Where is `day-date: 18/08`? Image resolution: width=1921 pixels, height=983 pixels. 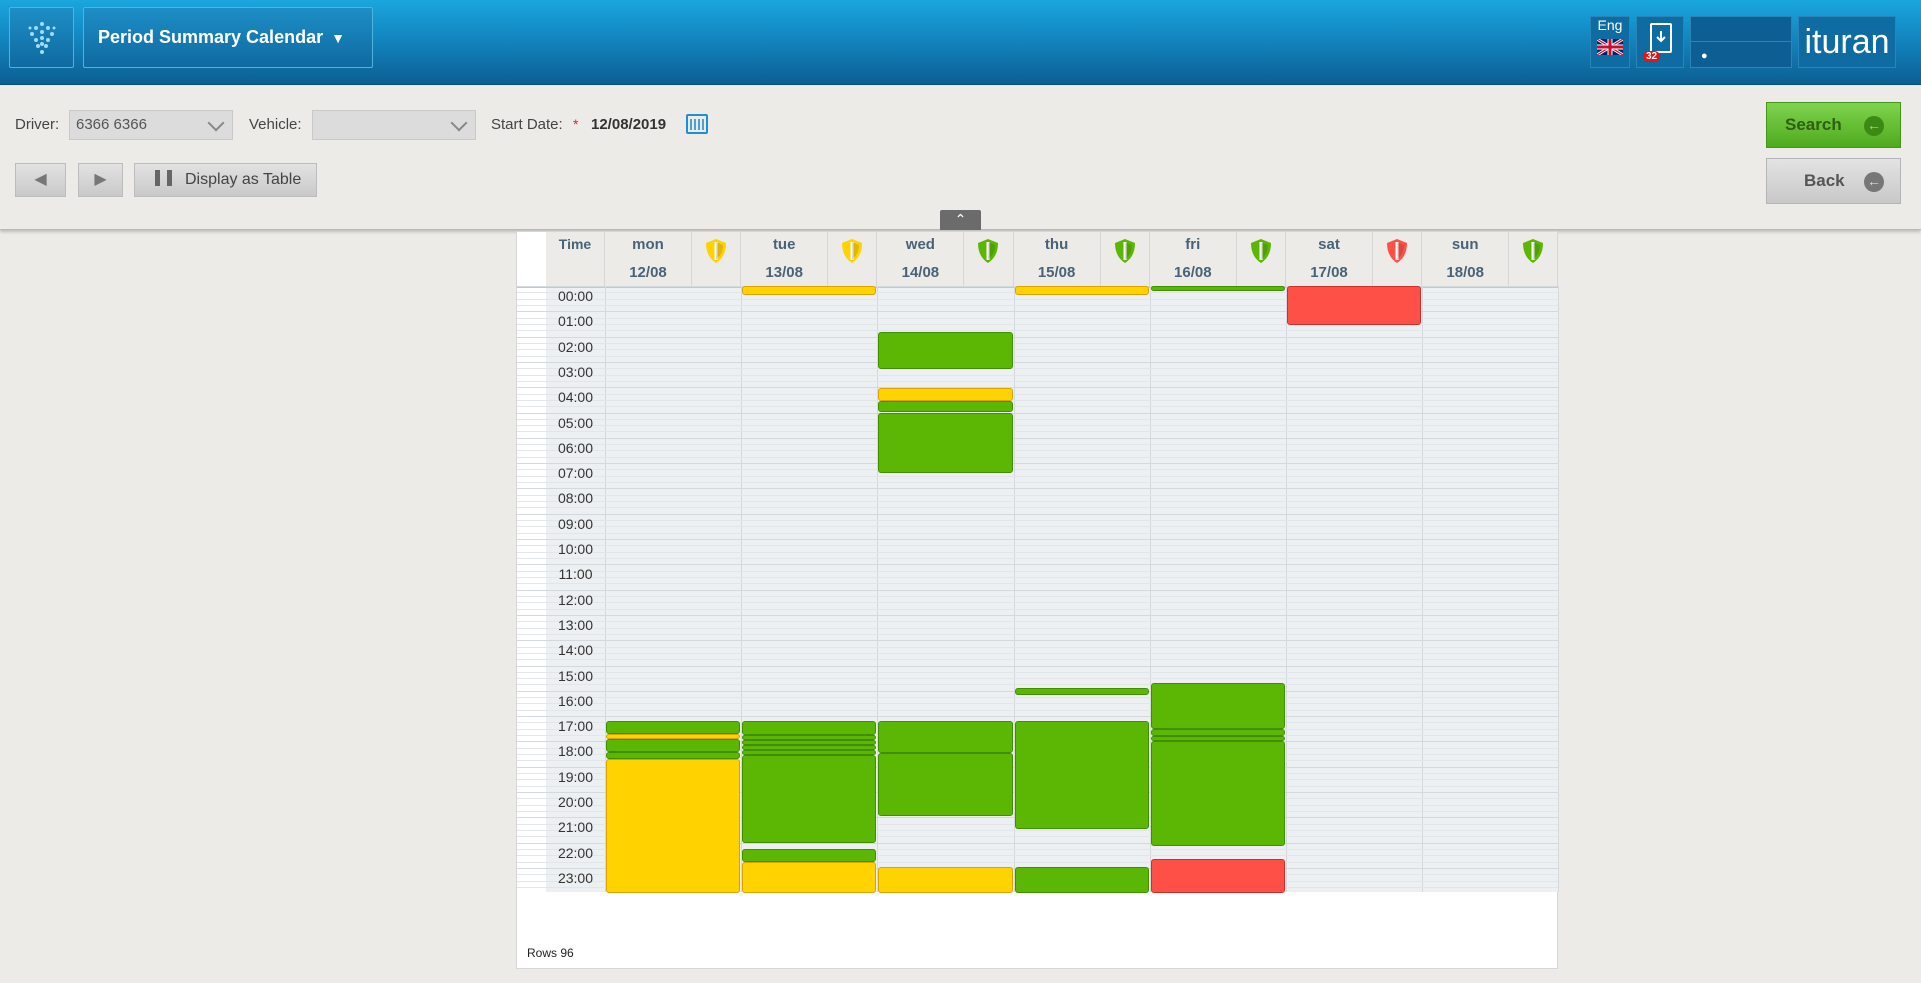
day-date: 18/08 is located at coordinates (1465, 272).